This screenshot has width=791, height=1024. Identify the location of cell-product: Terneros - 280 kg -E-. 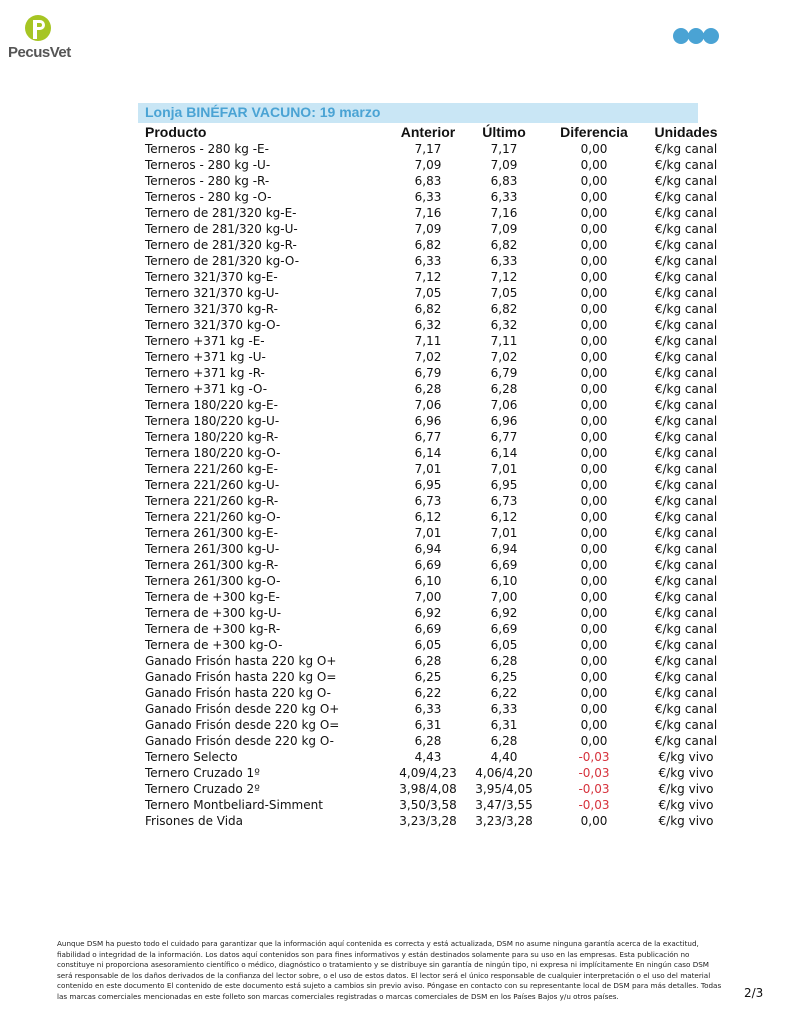
(207, 149).